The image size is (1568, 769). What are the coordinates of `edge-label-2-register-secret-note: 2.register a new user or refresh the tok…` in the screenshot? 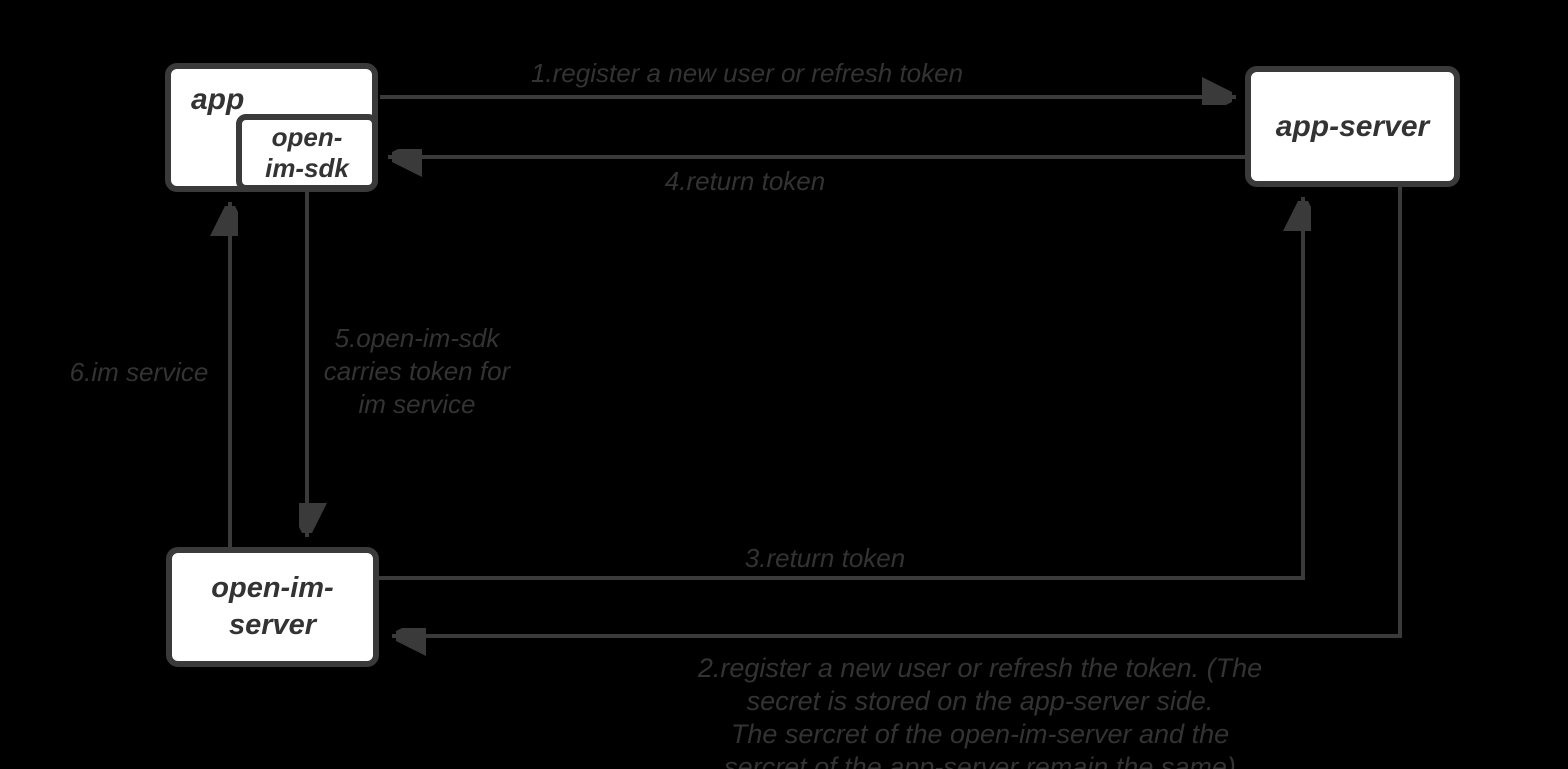 It's located at (980, 711).